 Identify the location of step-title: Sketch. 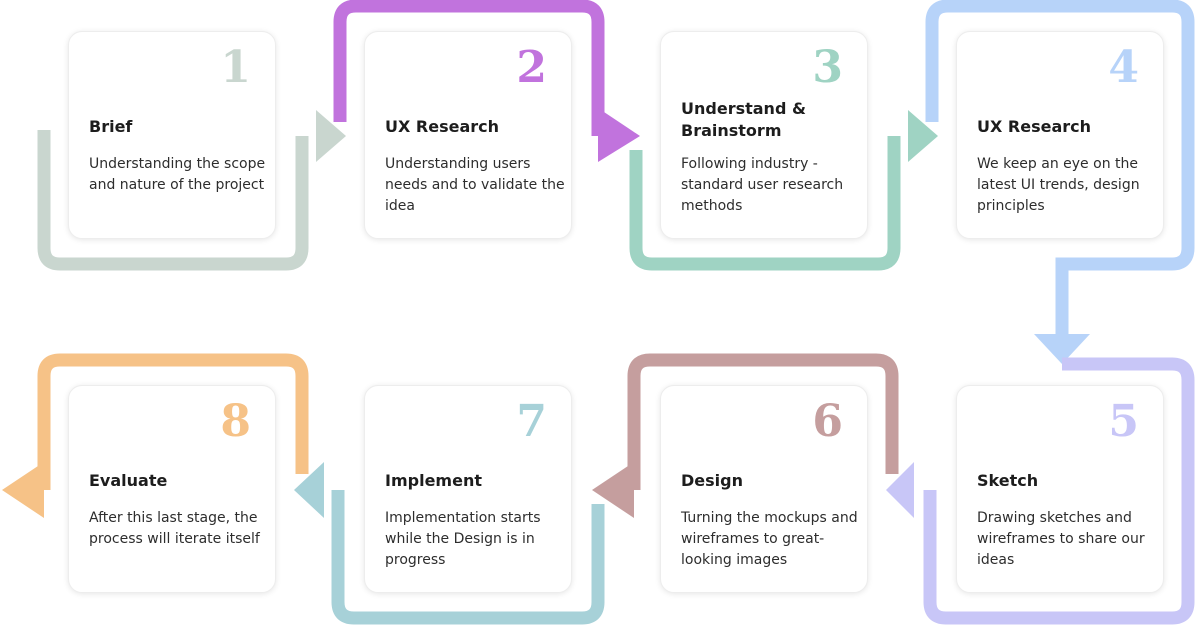
(1008, 480).